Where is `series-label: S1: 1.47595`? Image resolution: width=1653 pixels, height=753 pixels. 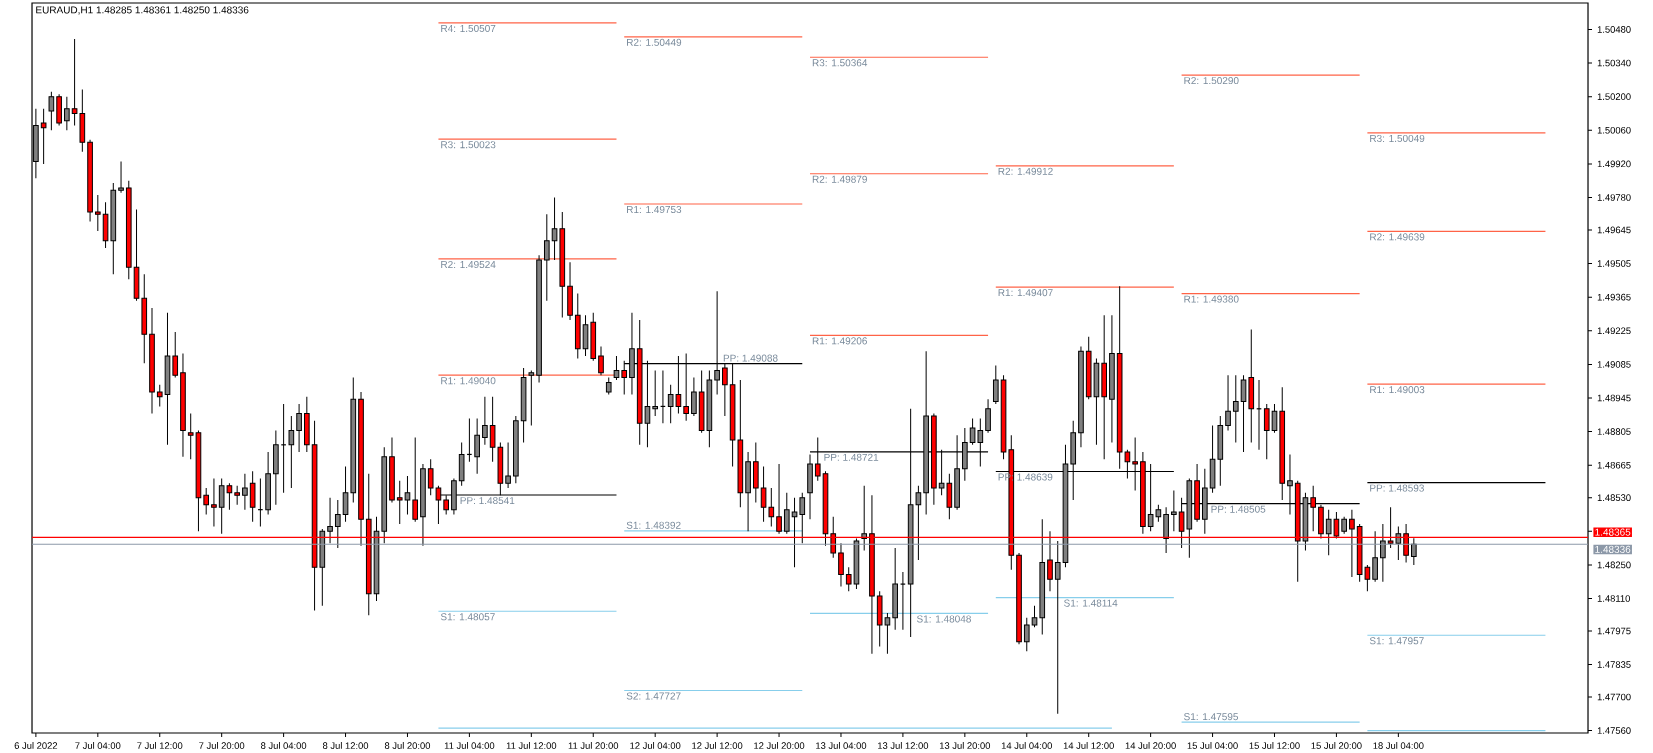 series-label: S1: 1.47595 is located at coordinates (1211, 717).